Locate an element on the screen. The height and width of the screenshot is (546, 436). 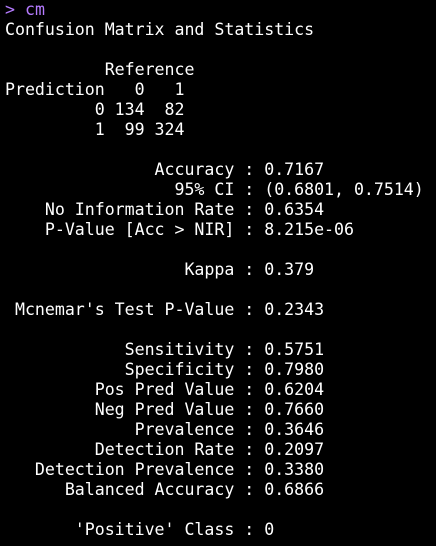
prompt-symbol: > is located at coordinates (10, 9).